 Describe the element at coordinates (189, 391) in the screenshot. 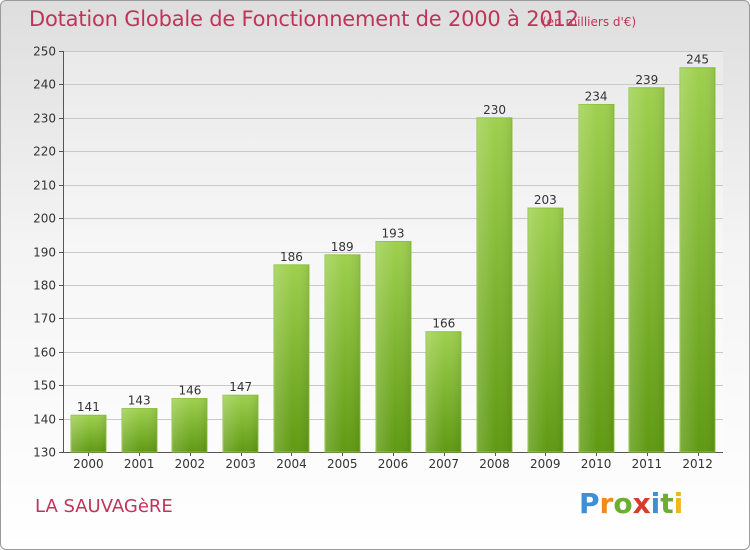

I see `value-label-2002: 146` at that location.